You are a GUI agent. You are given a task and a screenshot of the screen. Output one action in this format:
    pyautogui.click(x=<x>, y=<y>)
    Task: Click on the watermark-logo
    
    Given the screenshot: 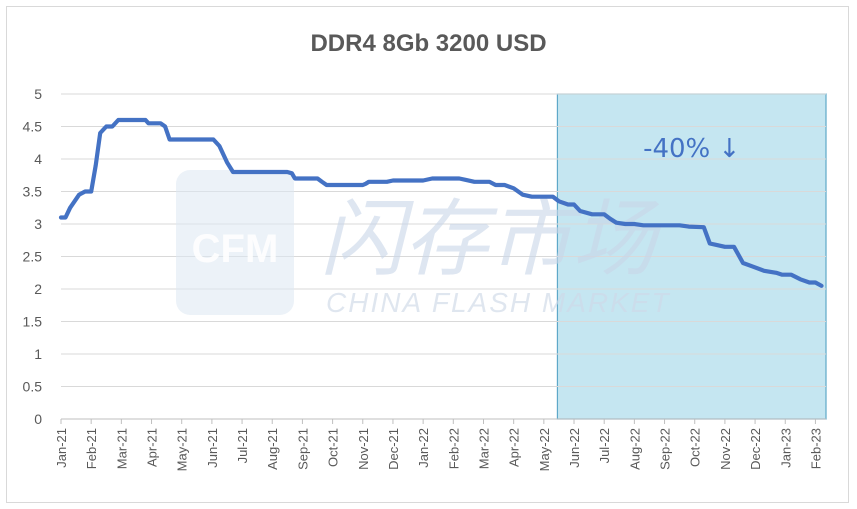 What is the action you would take?
    pyautogui.click(x=235, y=242)
    